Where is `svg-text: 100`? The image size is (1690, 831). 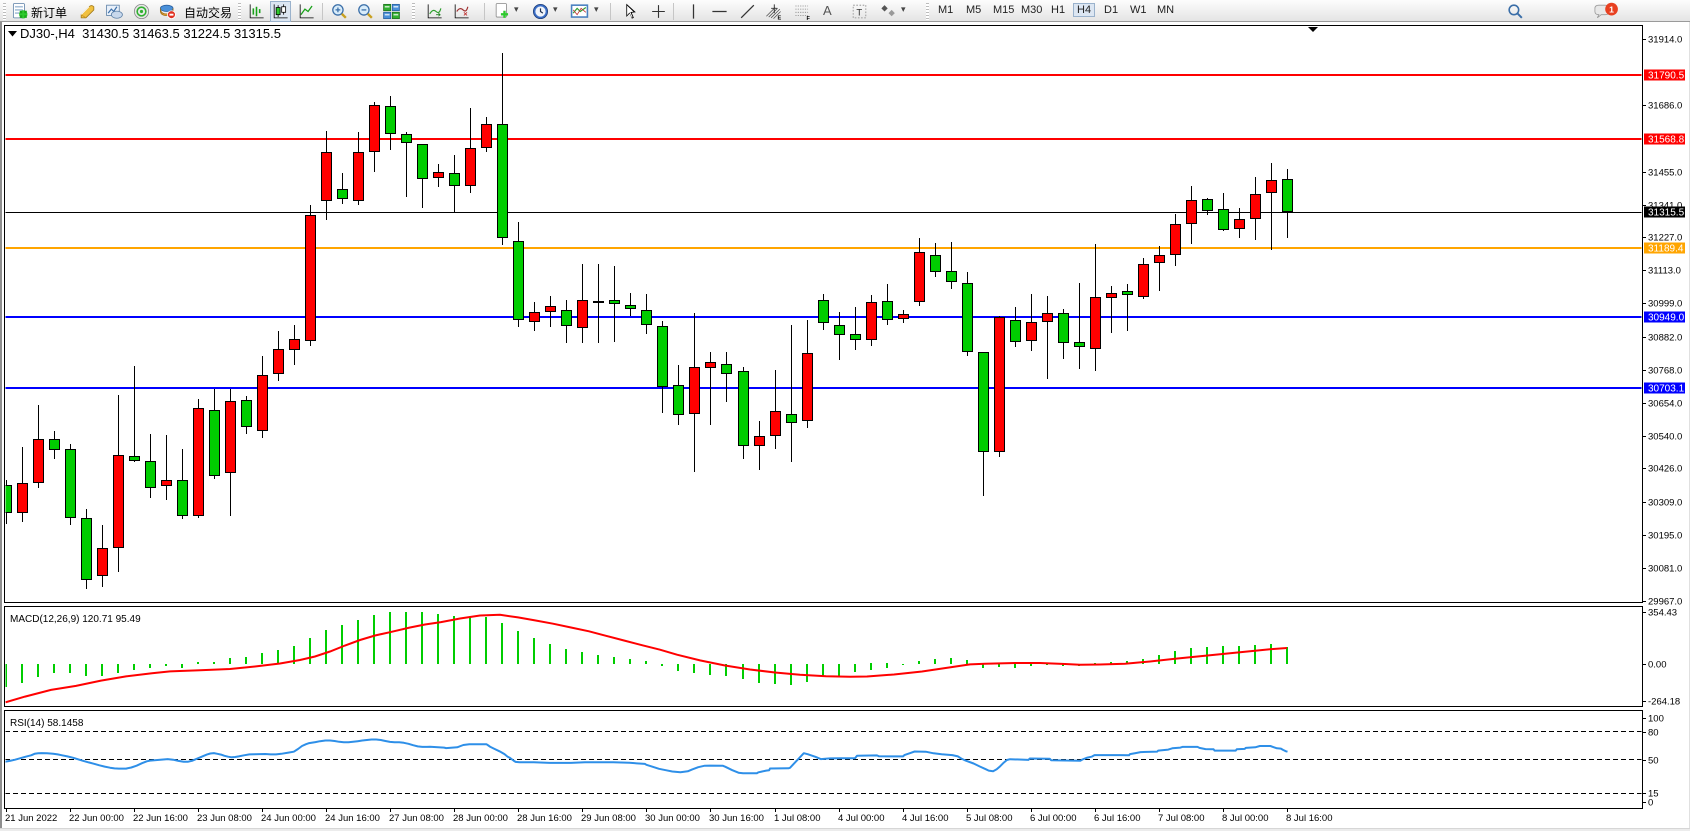 svg-text: 100 is located at coordinates (1656, 719).